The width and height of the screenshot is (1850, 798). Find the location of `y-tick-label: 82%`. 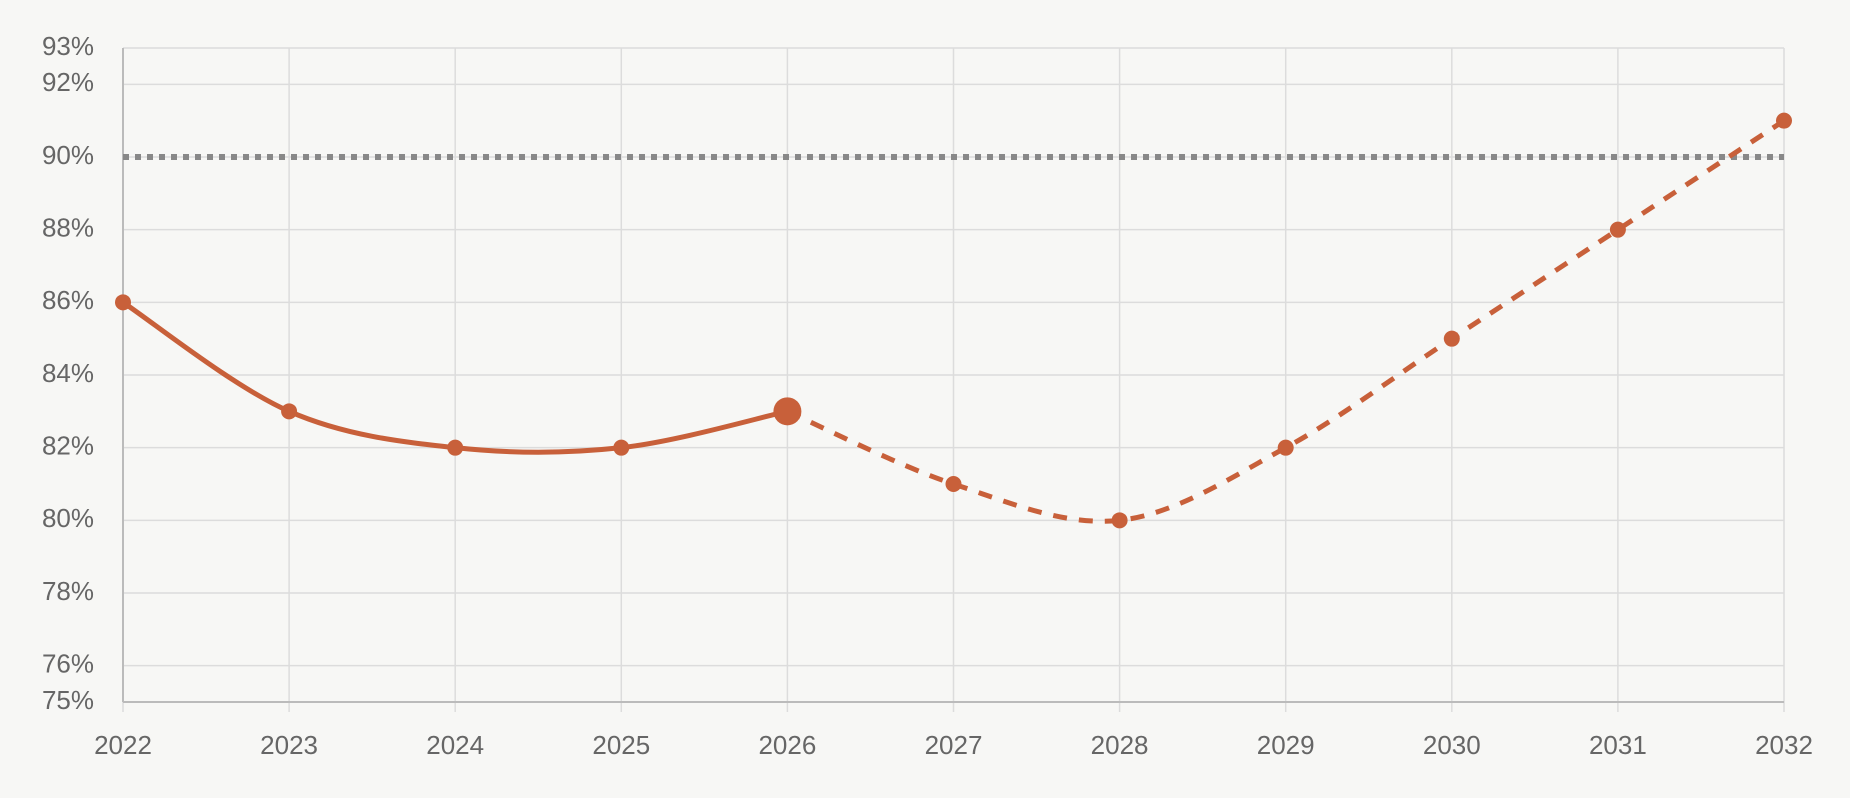

y-tick-label: 82% is located at coordinates (68, 446).